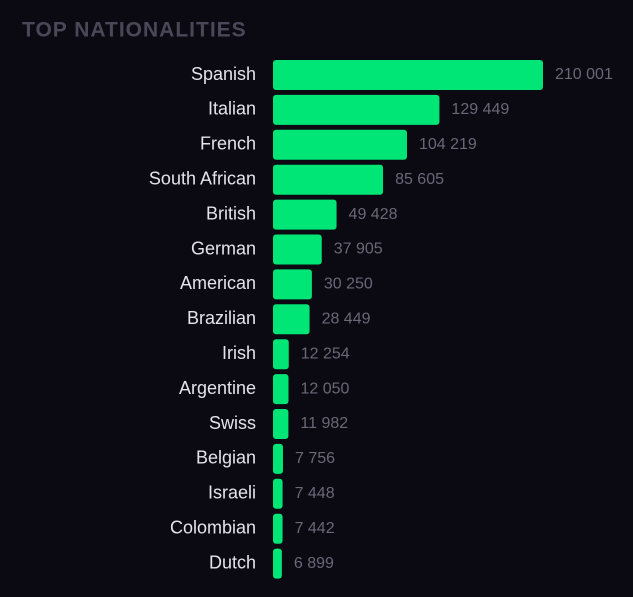  Describe the element at coordinates (346, 319) in the screenshot. I see `value-label: 28 449` at that location.